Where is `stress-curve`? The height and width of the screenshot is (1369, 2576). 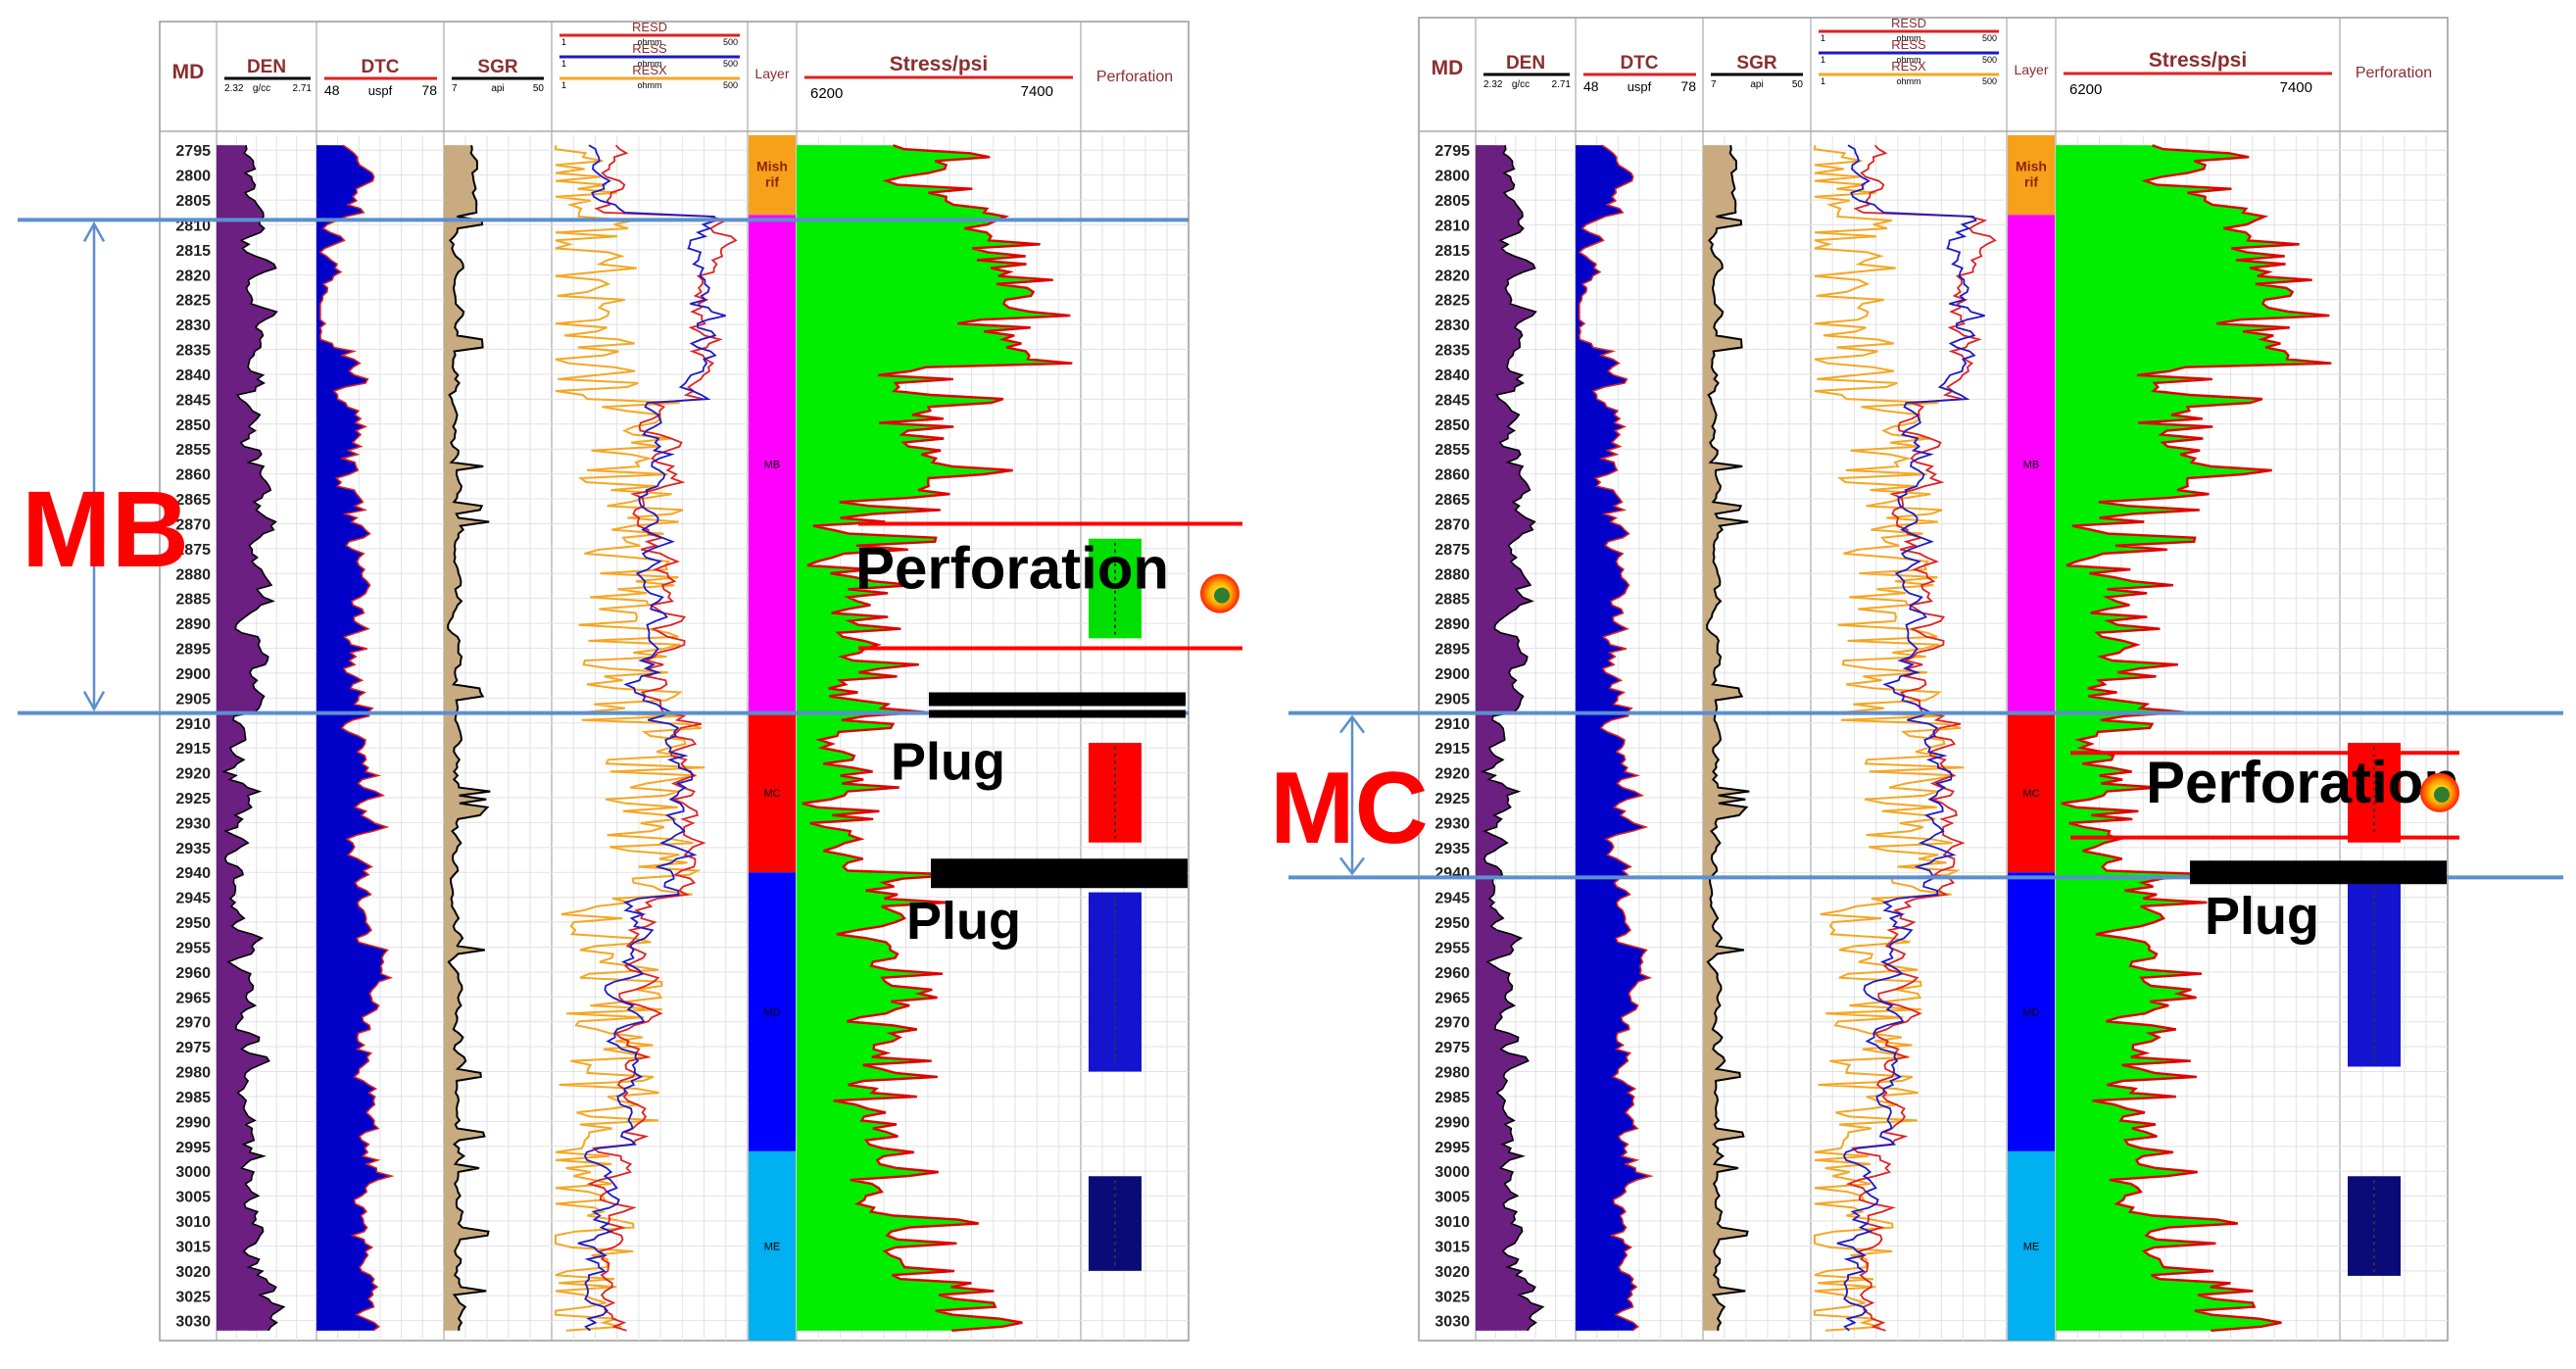
stress-curve is located at coordinates (937, 738).